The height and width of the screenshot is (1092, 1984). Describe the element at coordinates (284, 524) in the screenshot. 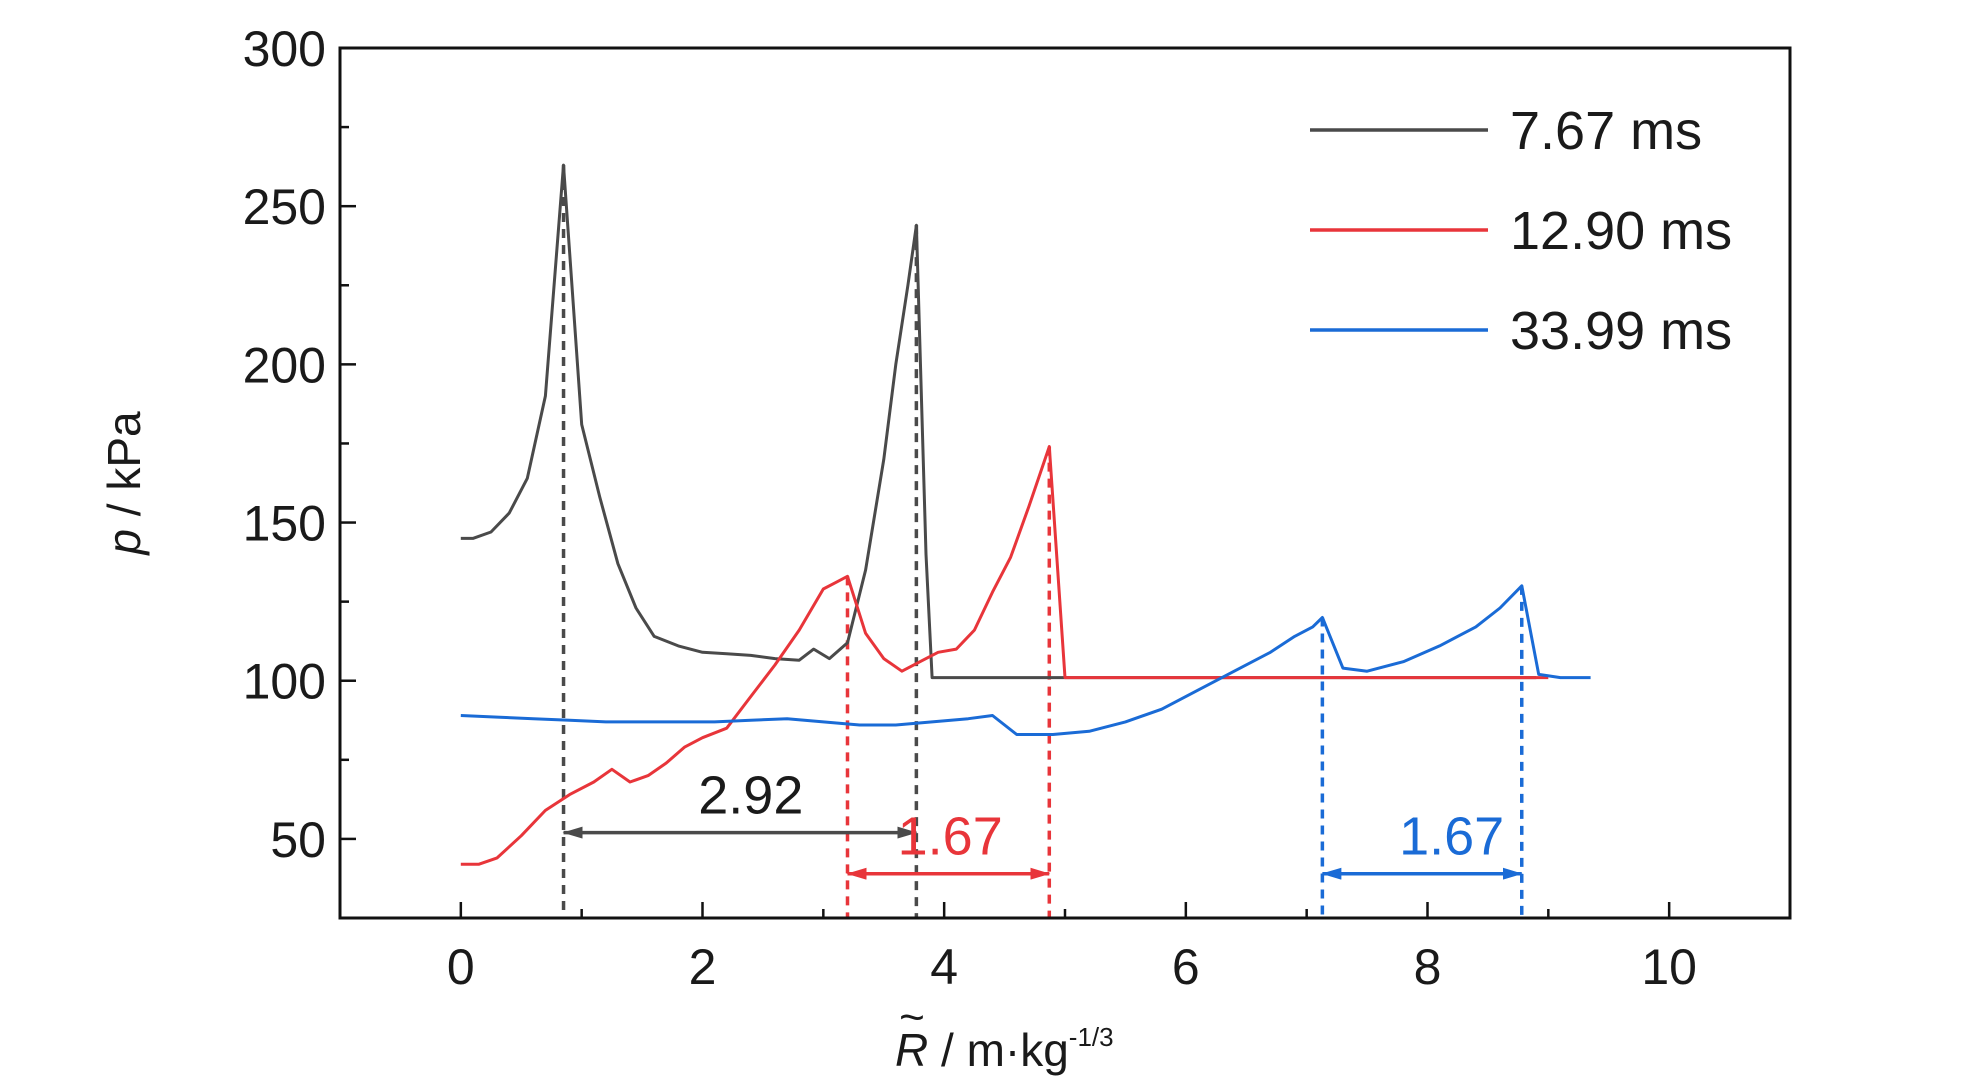

I see `y-tick-label: 150` at that location.